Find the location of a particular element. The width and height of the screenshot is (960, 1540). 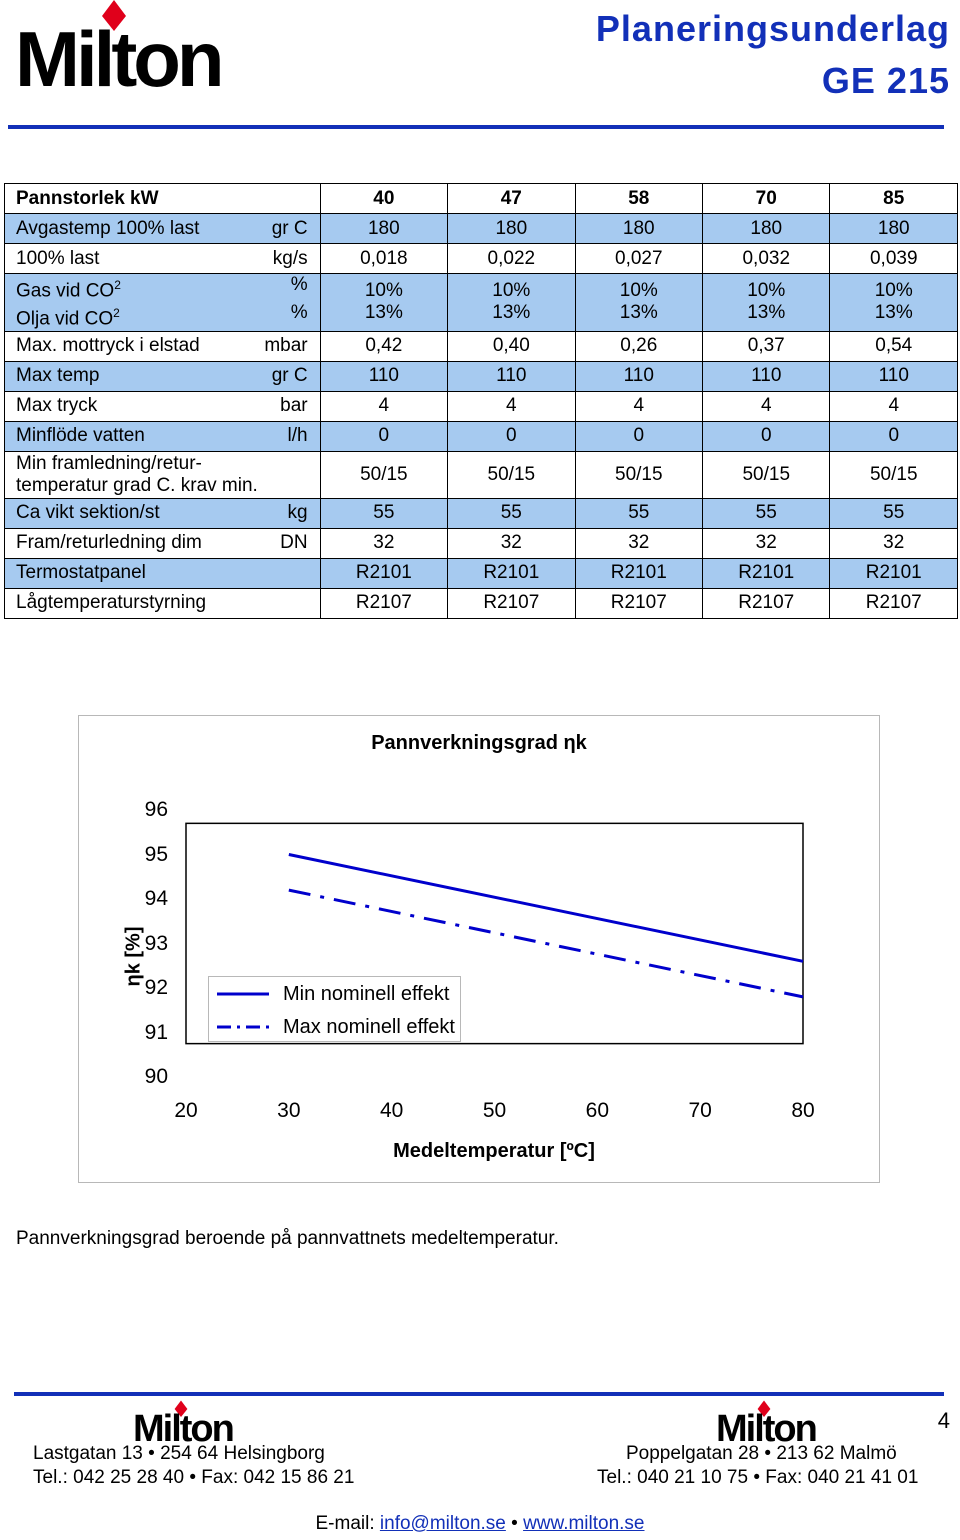

y-tick-label: 93 is located at coordinates (156, 943).